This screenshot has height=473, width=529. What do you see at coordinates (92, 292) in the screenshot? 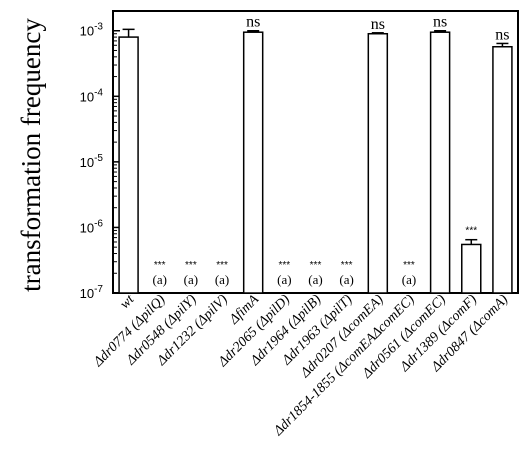
I see `y-tick-label: 10⁻⁷` at bounding box center [92, 292].